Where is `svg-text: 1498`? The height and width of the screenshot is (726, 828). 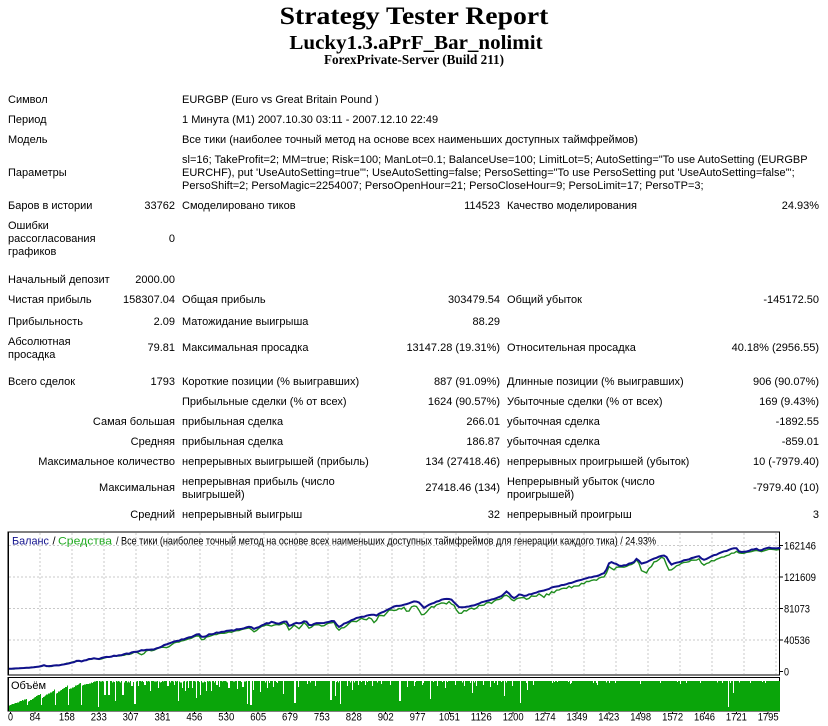
svg-text: 1498 is located at coordinates (640, 718).